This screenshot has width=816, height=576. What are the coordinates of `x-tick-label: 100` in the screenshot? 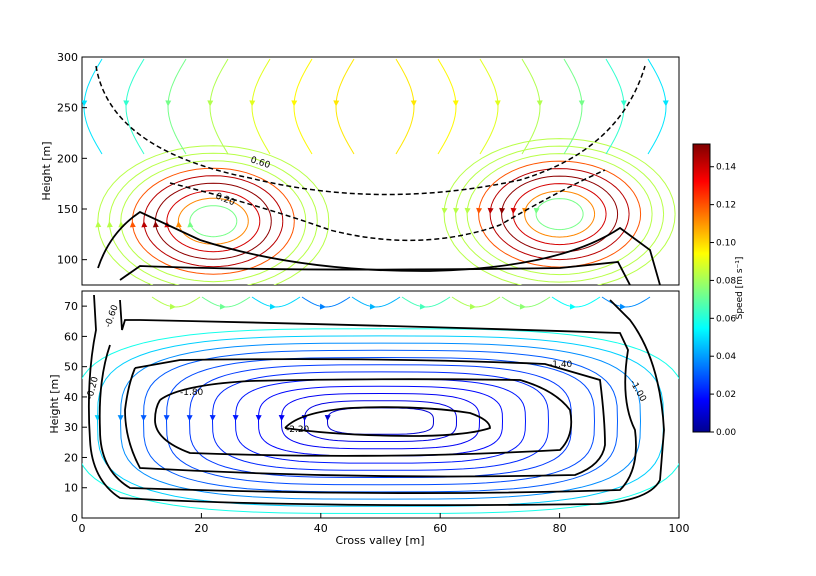 It's located at (679, 528).